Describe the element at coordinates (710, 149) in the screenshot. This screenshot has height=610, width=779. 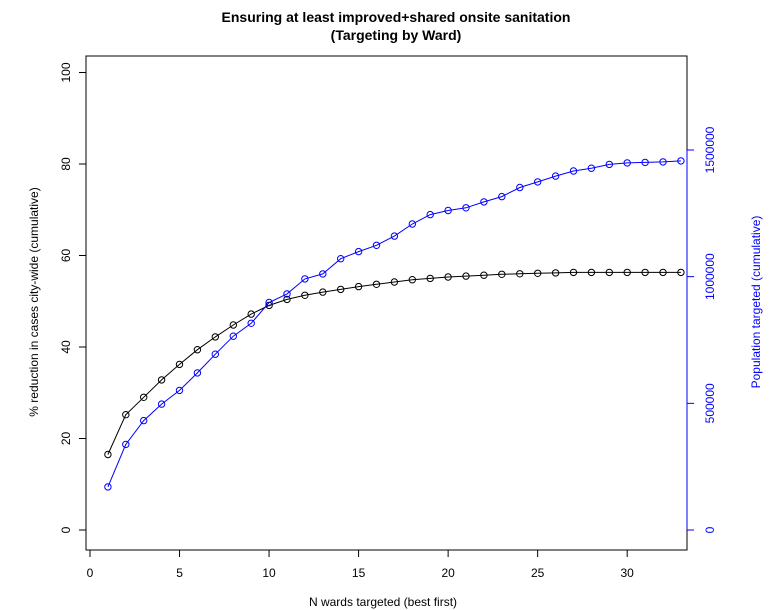
I see `y2-tick-label: 1500000` at that location.